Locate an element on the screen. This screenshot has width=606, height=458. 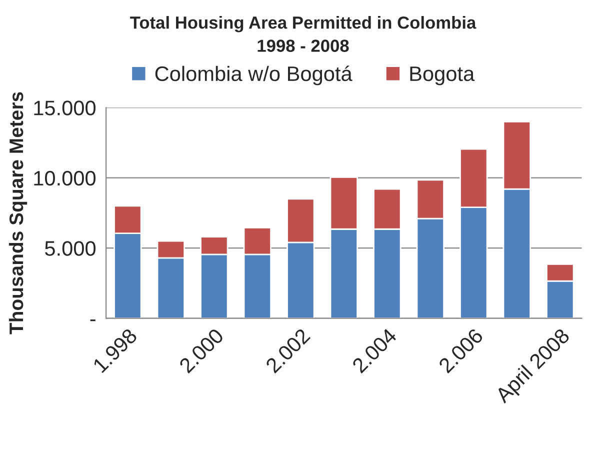
chart-title: Total Housing Area Permitted in Colombia 1998 - 2008 is located at coordinates (303, 34).